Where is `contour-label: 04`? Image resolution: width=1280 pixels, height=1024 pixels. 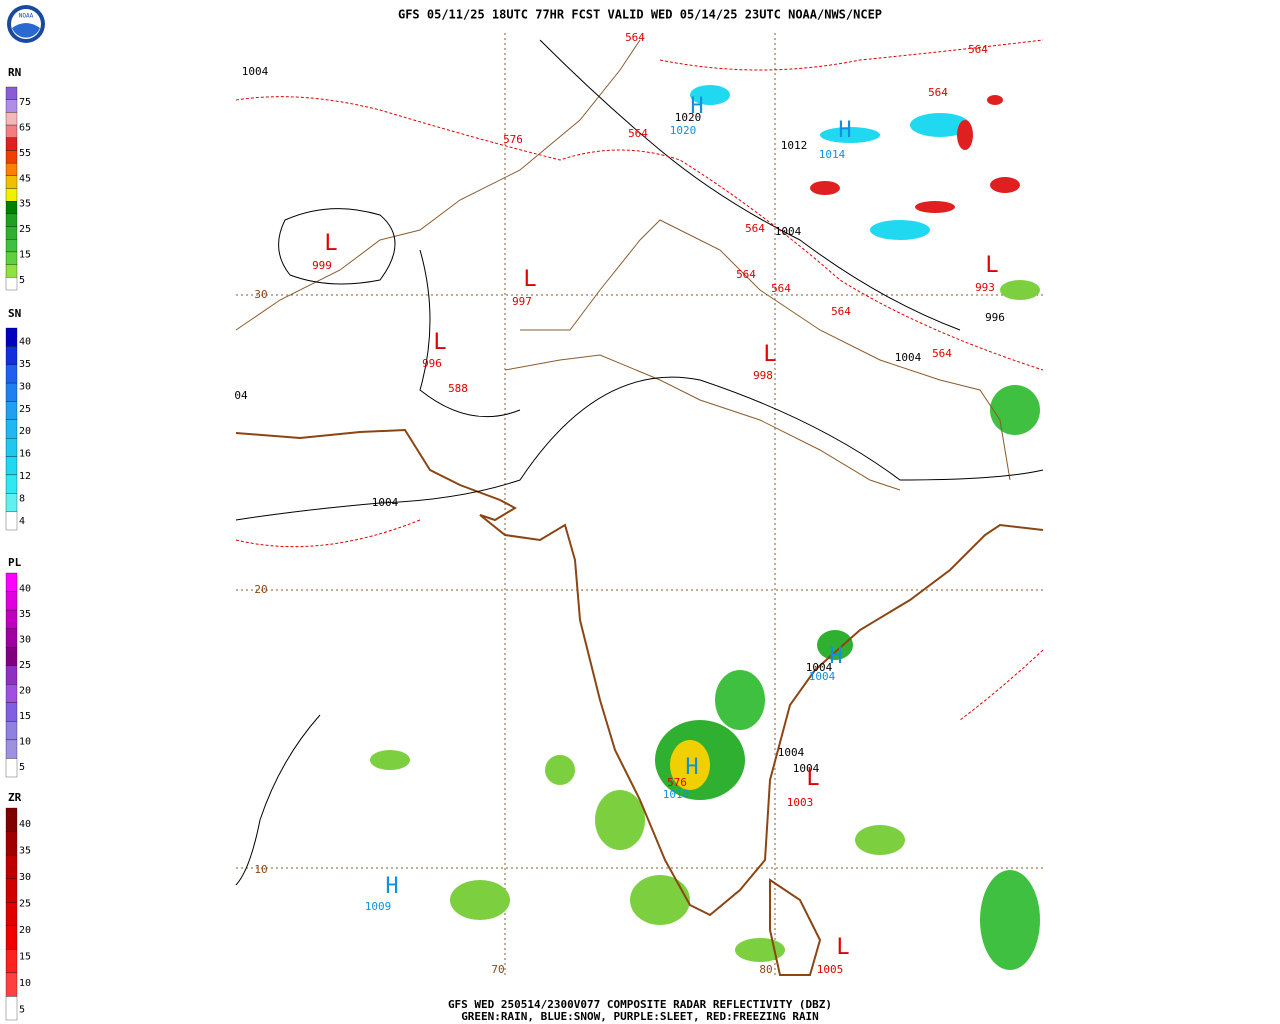 contour-label: 04 is located at coordinates (241, 395).